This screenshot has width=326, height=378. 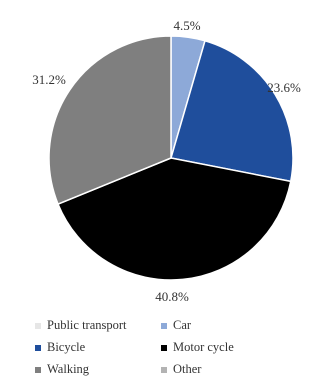 I want to click on legend-item-car: Car, so click(x=176, y=325).